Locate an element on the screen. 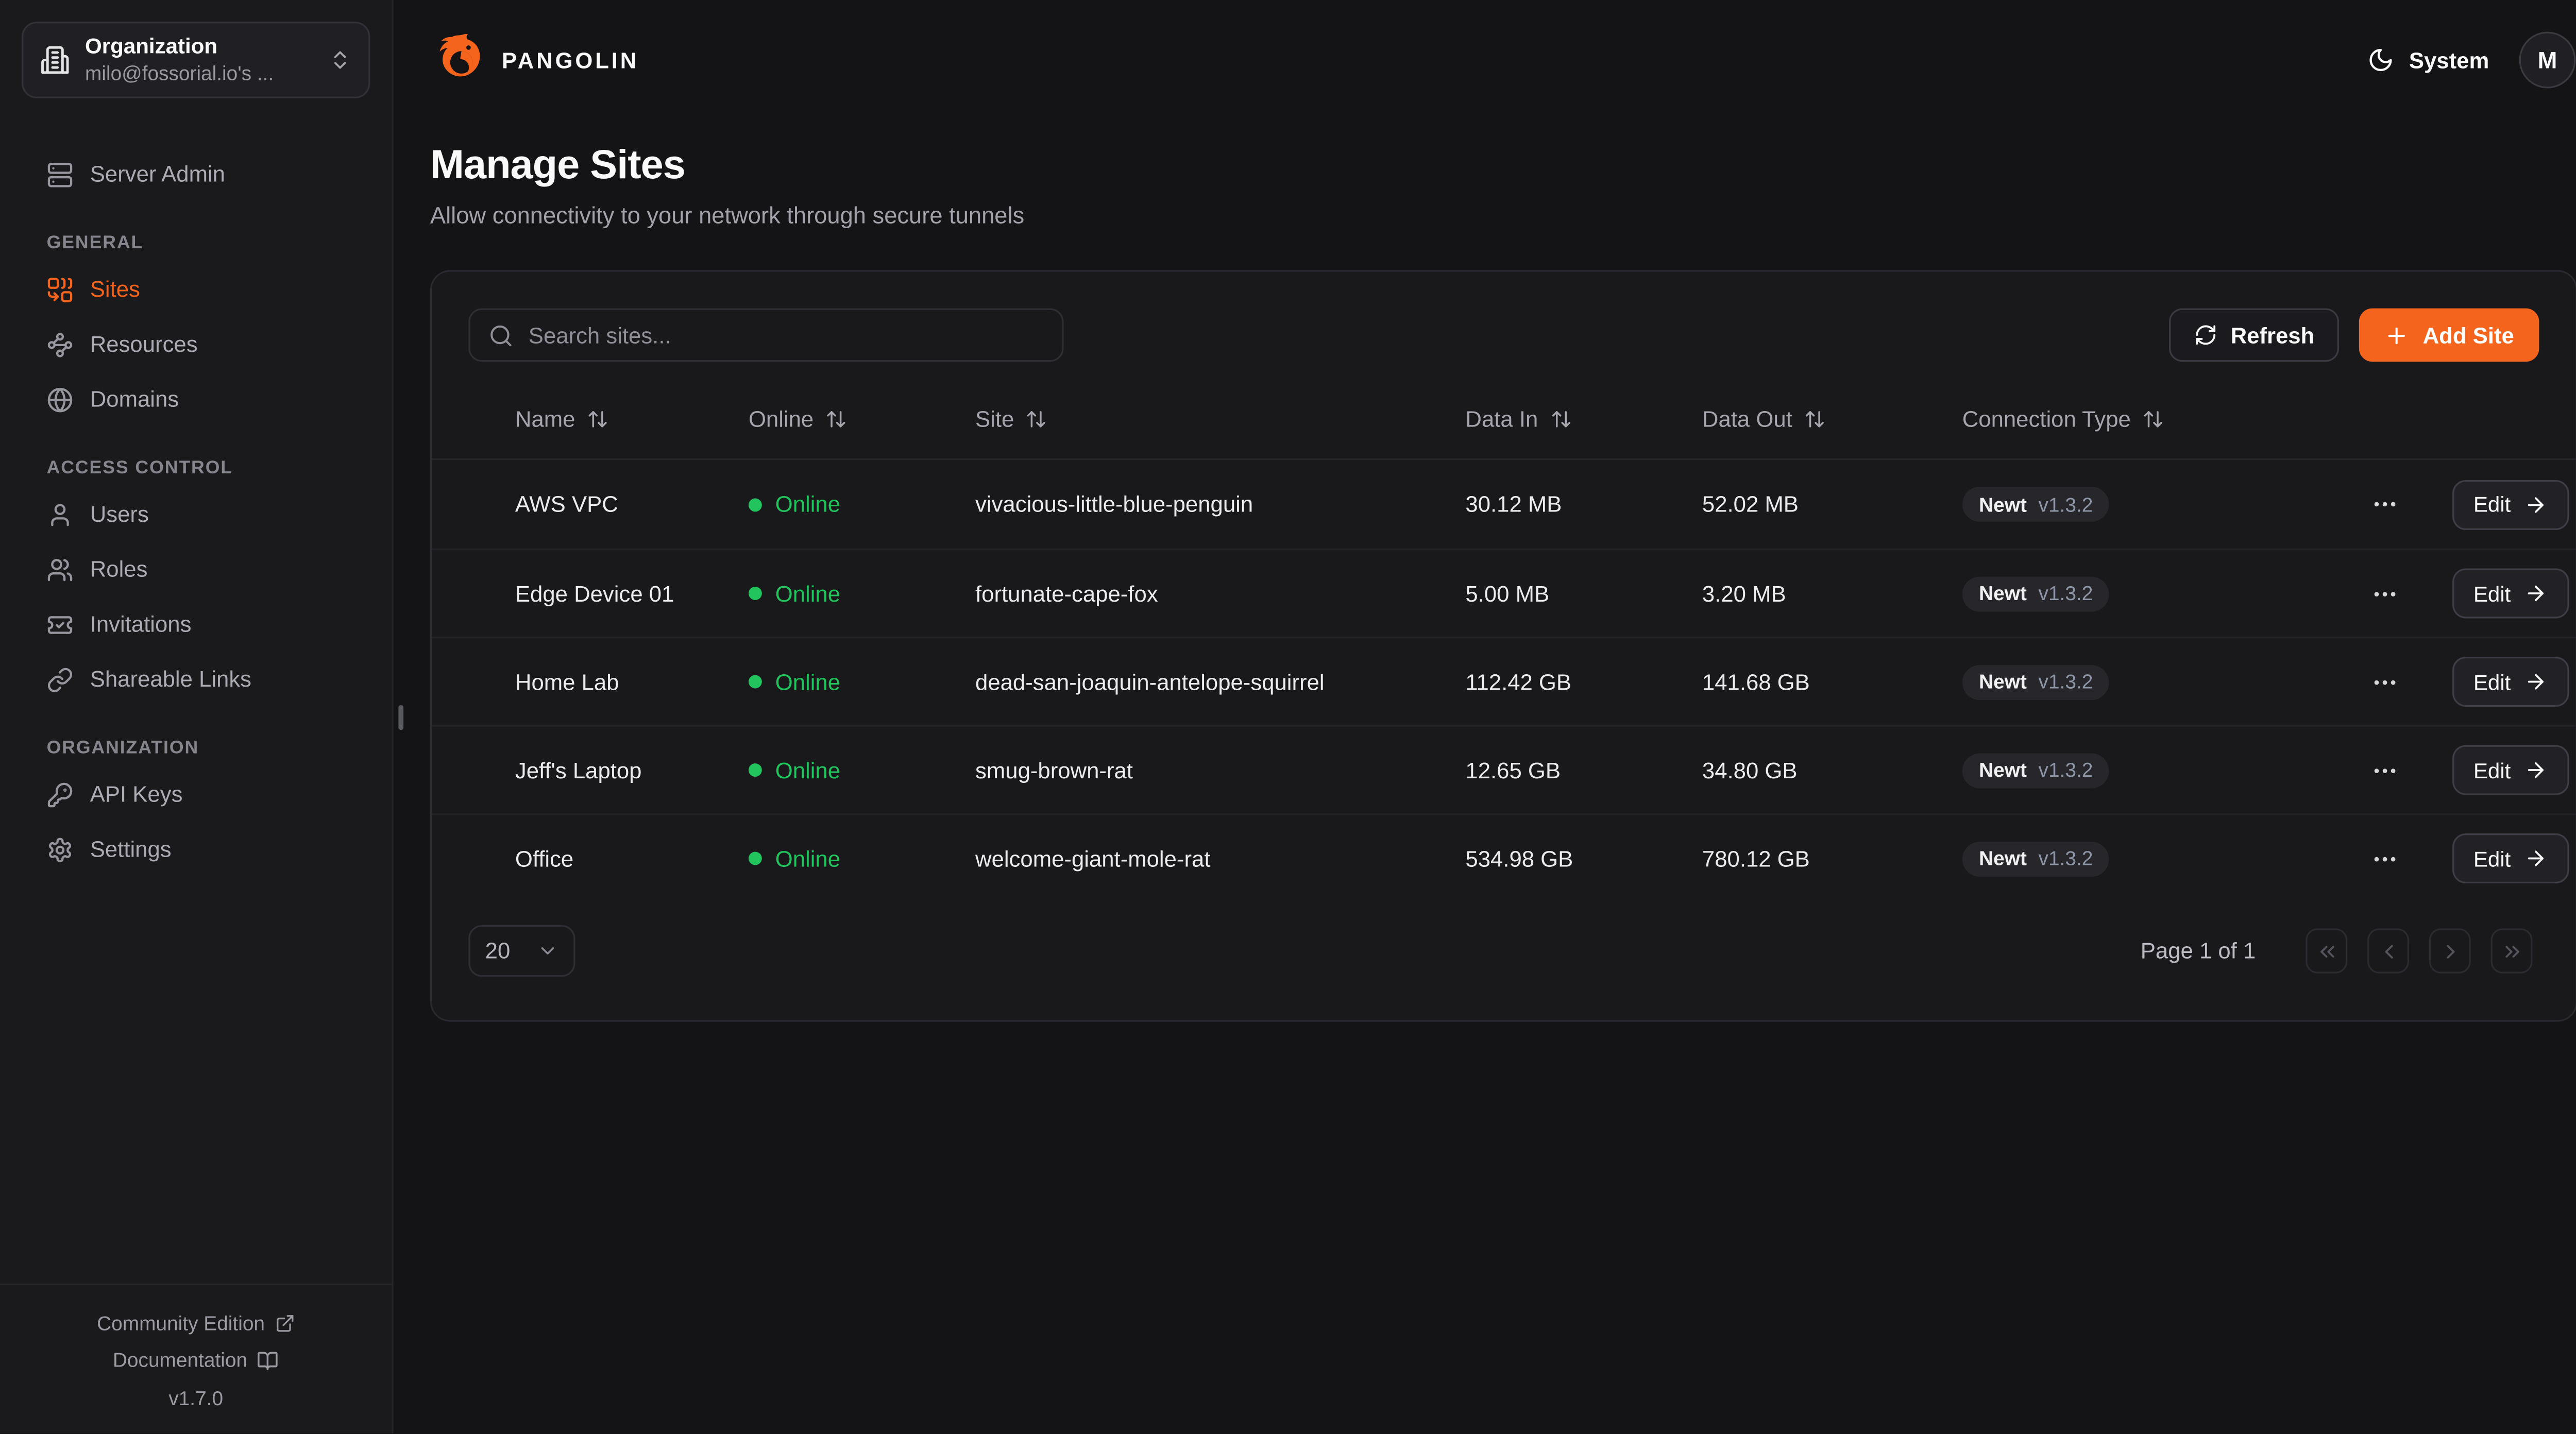  documentation-link: Documentation is located at coordinates (196, 1360).